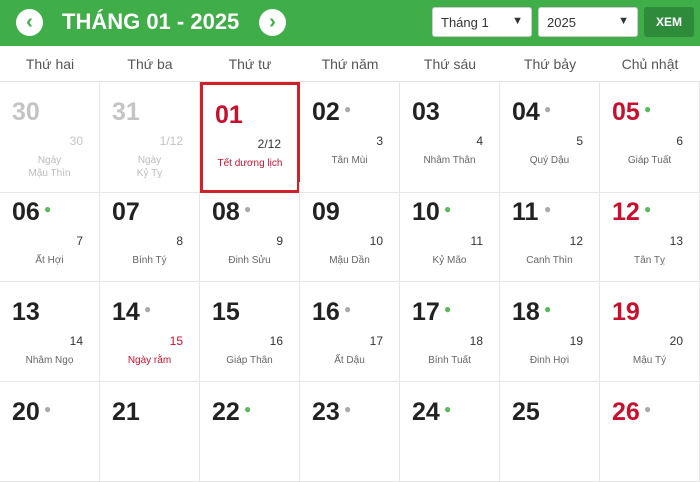 The height and width of the screenshot is (482, 700). Describe the element at coordinates (350, 137) in the screenshot. I see `day-cell: 02 ● 3 Tân Mùi` at that location.